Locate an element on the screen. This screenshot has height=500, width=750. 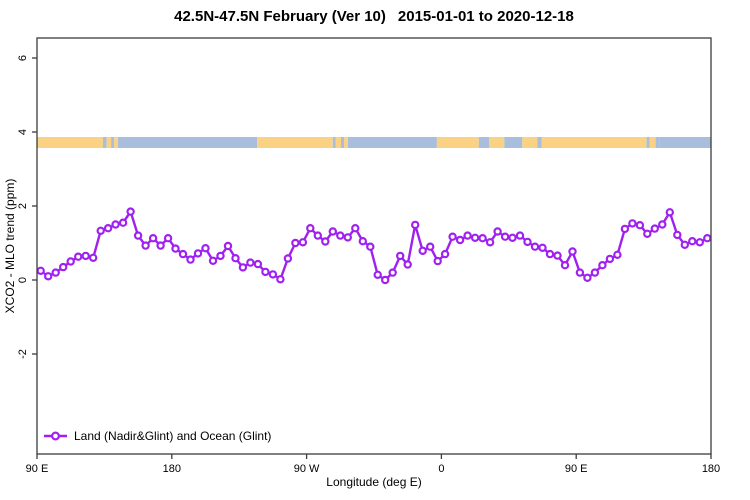
data-series-markers is located at coordinates (374, 246).